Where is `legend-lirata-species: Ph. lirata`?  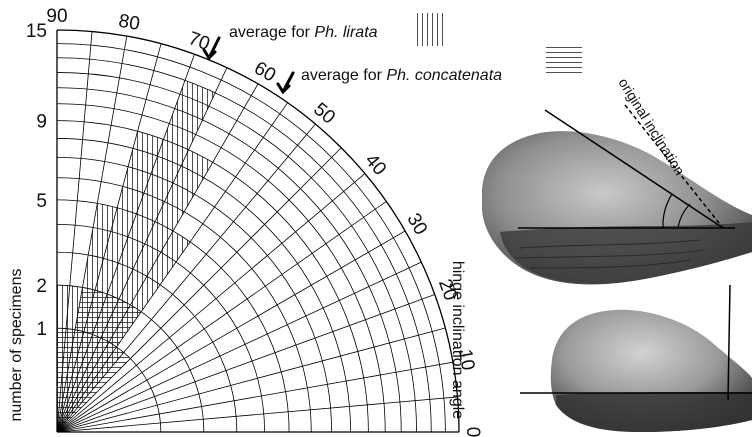
legend-lirata-species: Ph. lirata is located at coordinates (345, 32).